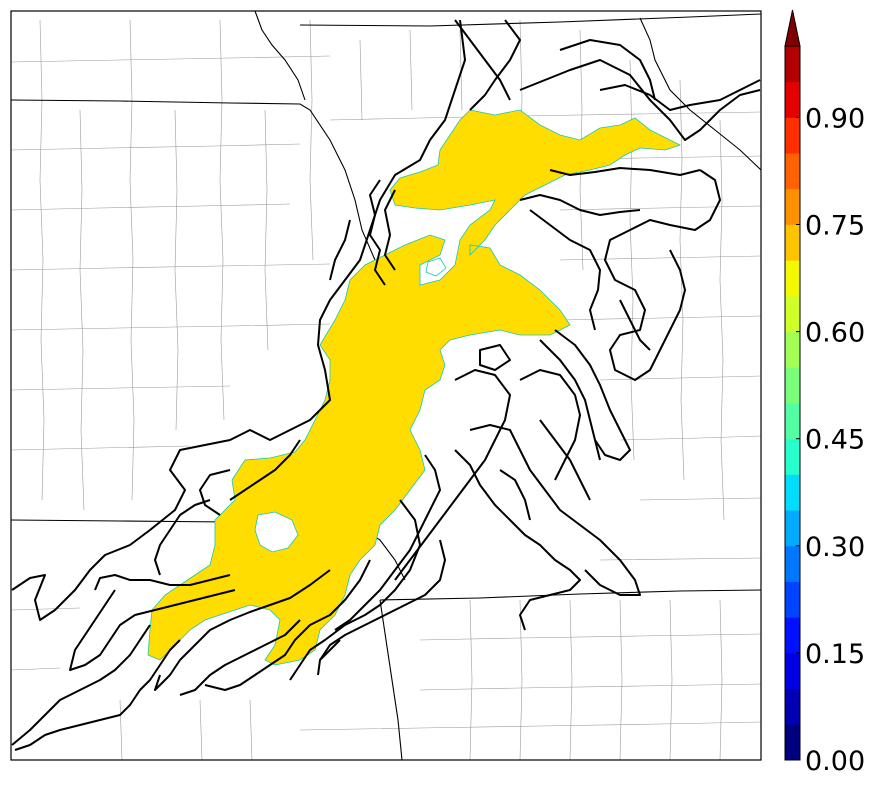 The height and width of the screenshot is (785, 877). I want to click on colorbar-frame, so click(792, 403).